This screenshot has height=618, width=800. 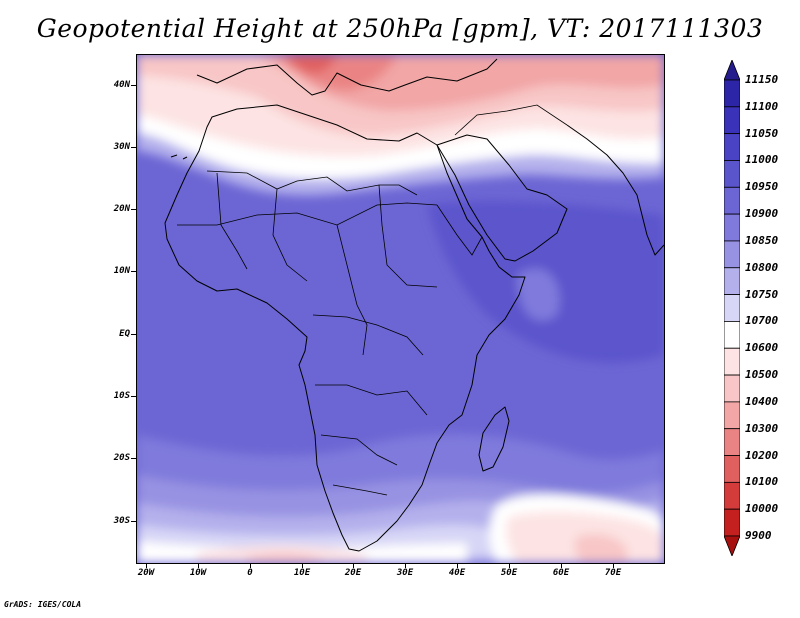 I want to click on border-sahara-north, so click(x=312, y=183).